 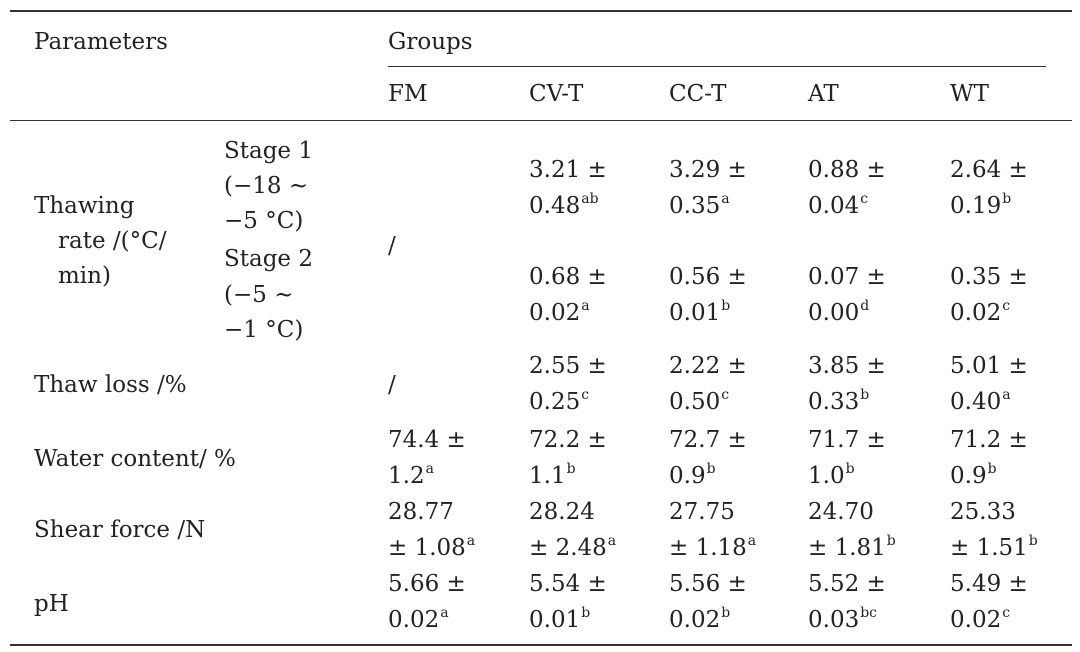 I want to click on stage-1-cell-at: 0.88 ± 0.04c, so click(x=847, y=188).